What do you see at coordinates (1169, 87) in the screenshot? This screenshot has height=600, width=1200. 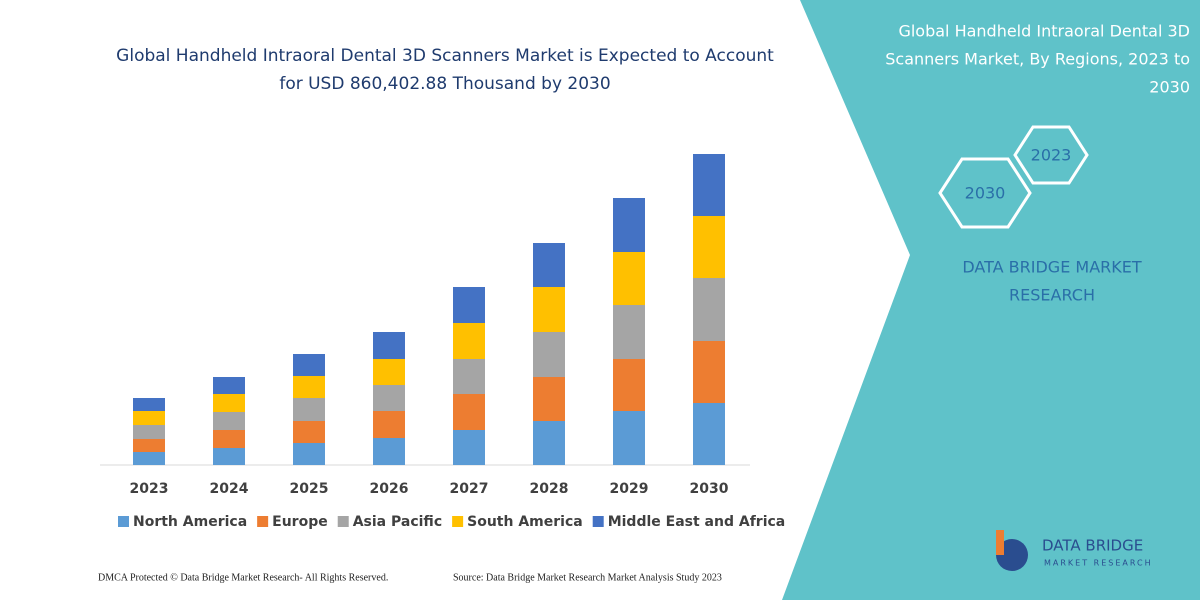 I see `panel-title: 2030` at bounding box center [1169, 87].